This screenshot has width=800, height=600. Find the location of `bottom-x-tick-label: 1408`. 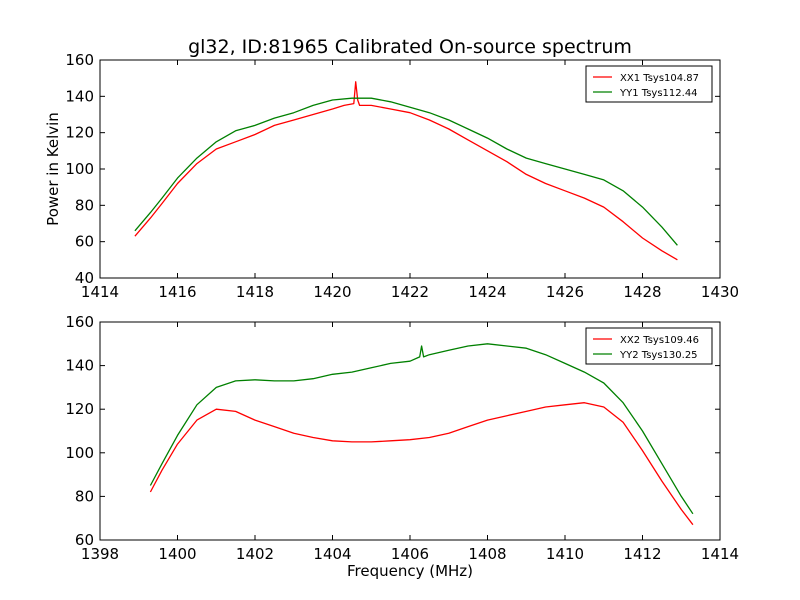

bottom-x-tick-label: 1408 is located at coordinates (487, 554).